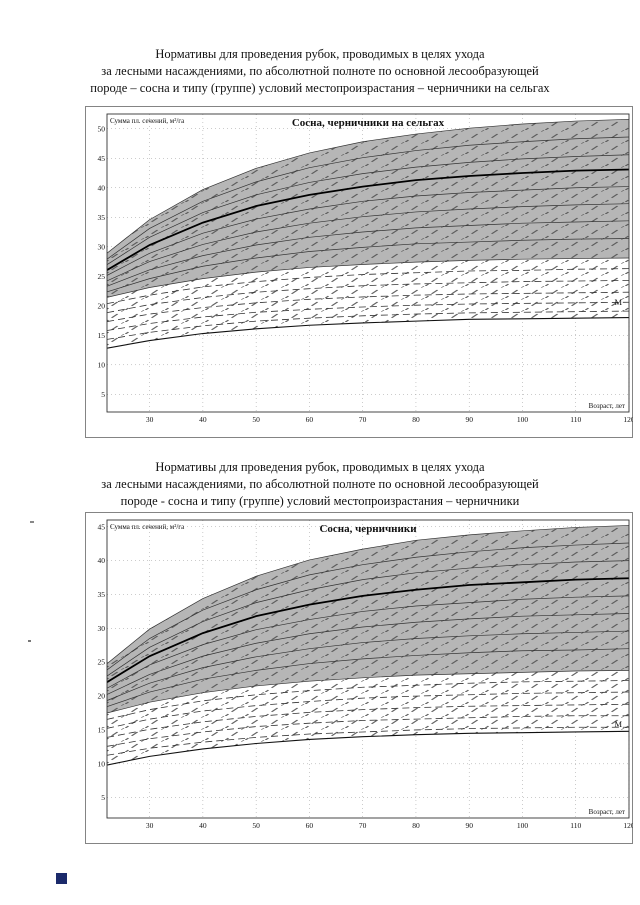 This screenshot has height=905, width=640. I want to click on svg-text: Сосна, черничники на сельгах, so click(368, 123).